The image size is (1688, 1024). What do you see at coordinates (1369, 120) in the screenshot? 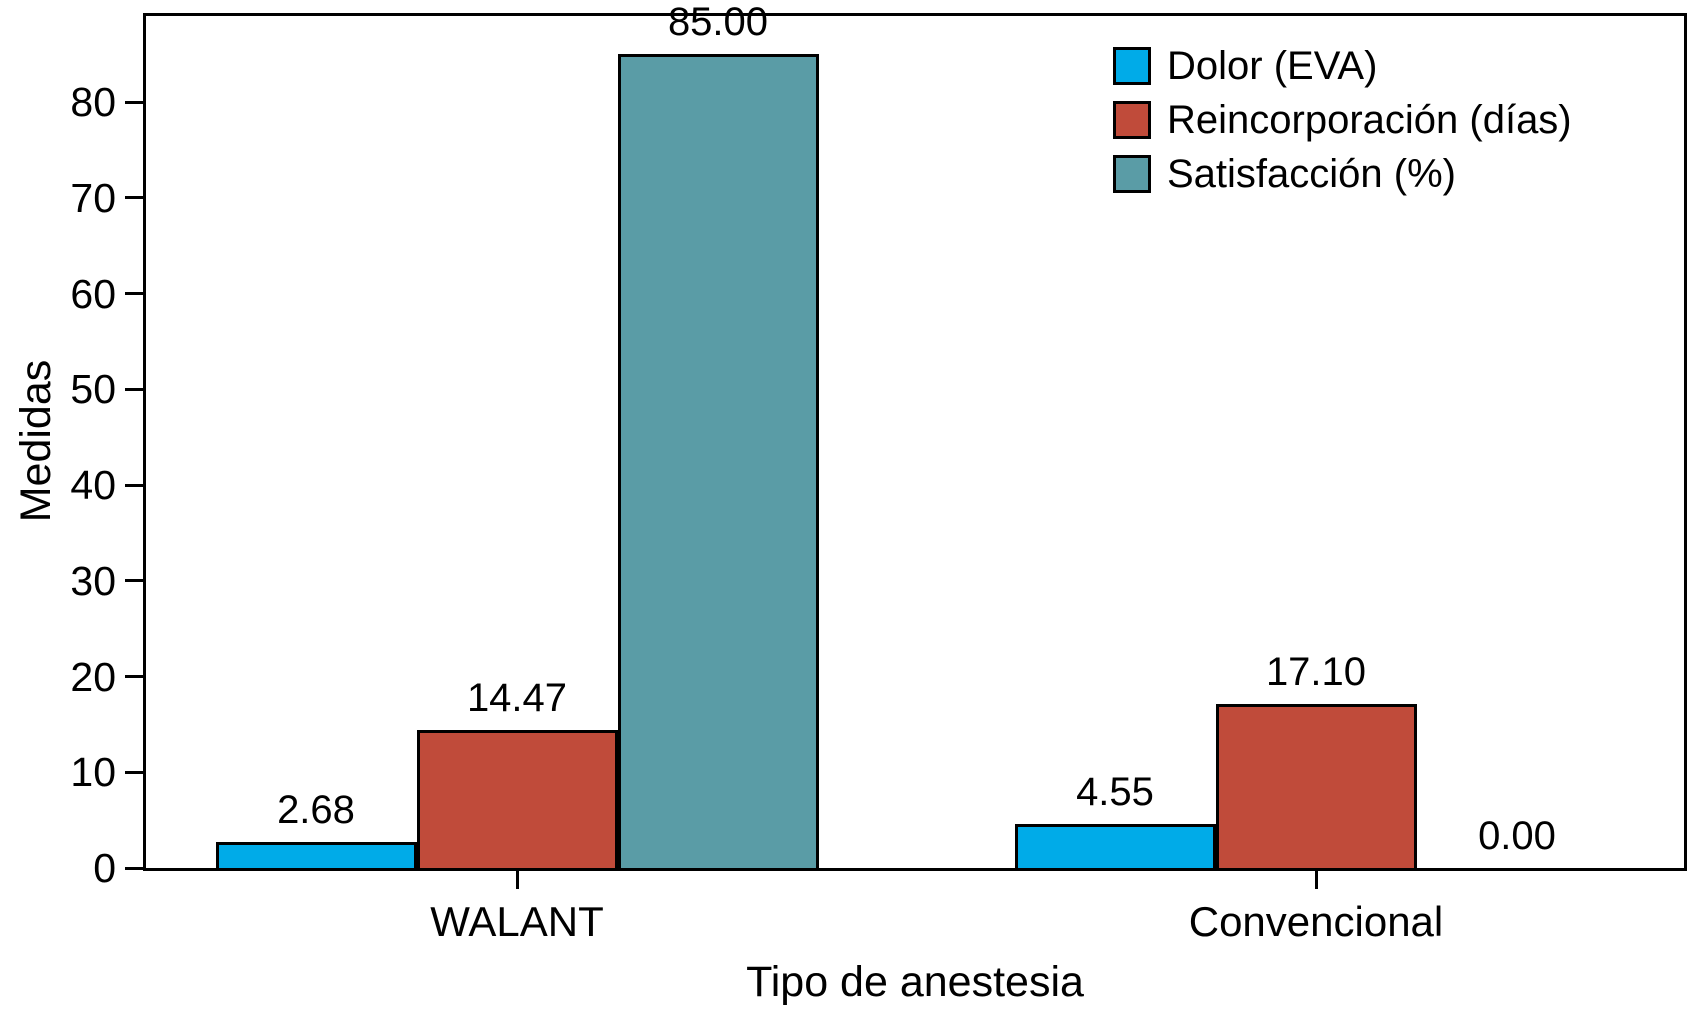
I see `legend-label: Reincorporación (días)` at bounding box center [1369, 120].